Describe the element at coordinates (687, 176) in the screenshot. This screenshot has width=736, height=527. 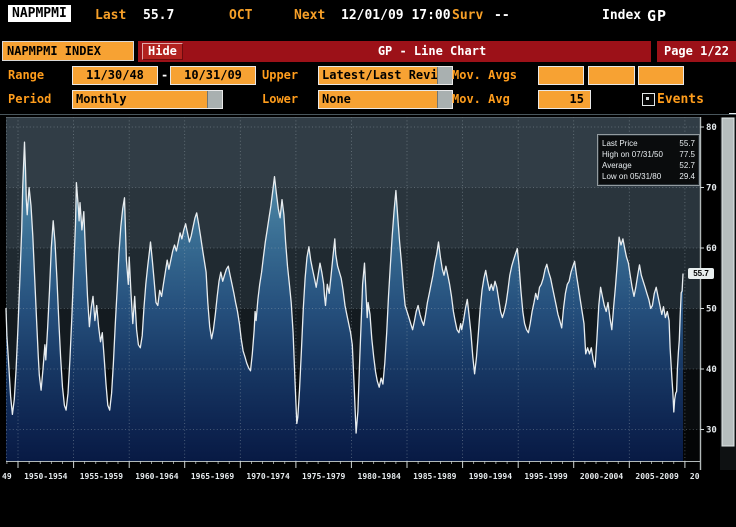
I see `legend-low-value: 29.4` at that location.